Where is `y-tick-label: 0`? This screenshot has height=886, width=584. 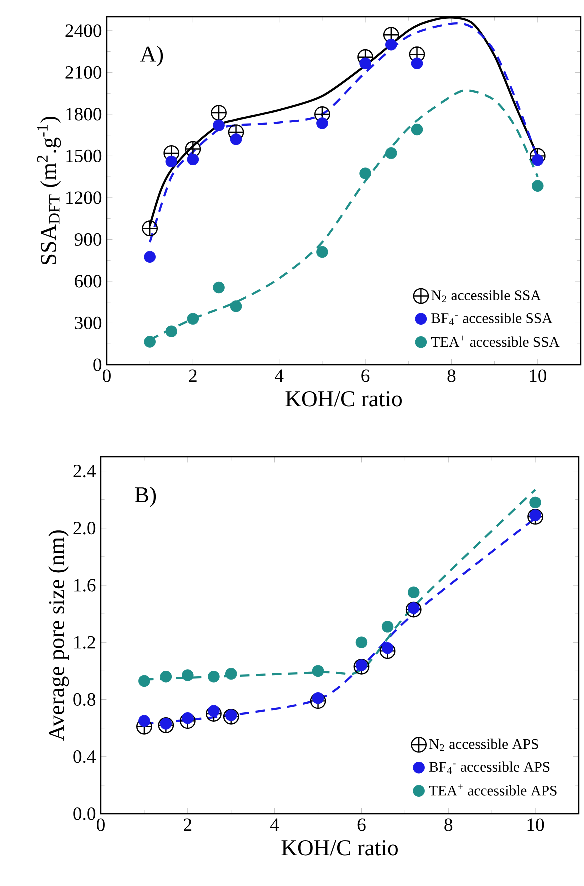 y-tick-label: 0 is located at coordinates (98, 365).